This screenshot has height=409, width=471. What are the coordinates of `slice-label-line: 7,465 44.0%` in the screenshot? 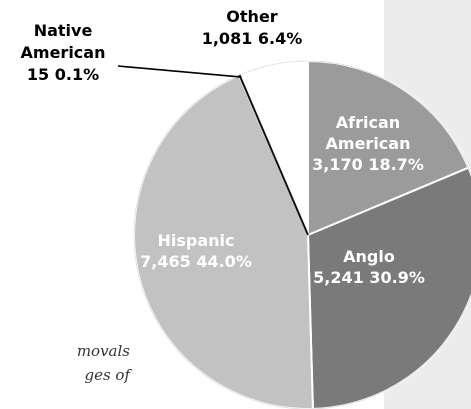 It's located at (196, 261).